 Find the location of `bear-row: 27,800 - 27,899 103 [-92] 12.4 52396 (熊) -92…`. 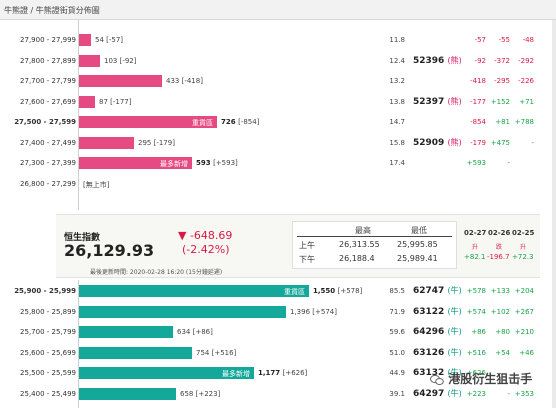

bear-row: 27,800 - 27,899 103 [-92] 12.4 52396 (熊) -92… is located at coordinates (278, 61).